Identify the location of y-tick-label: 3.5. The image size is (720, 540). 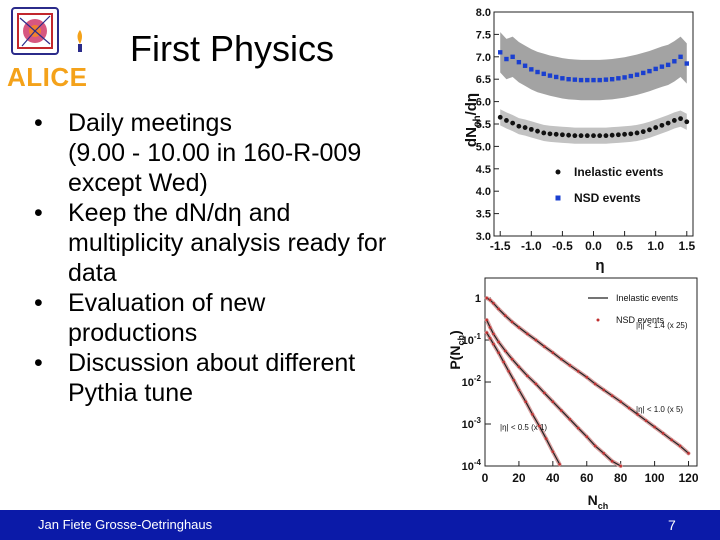
(483, 215).